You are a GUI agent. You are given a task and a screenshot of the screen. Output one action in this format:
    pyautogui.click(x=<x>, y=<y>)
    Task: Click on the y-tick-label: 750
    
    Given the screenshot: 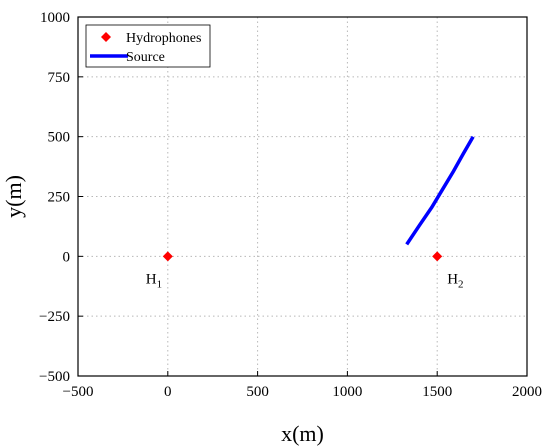 What is the action you would take?
    pyautogui.click(x=59, y=78)
    